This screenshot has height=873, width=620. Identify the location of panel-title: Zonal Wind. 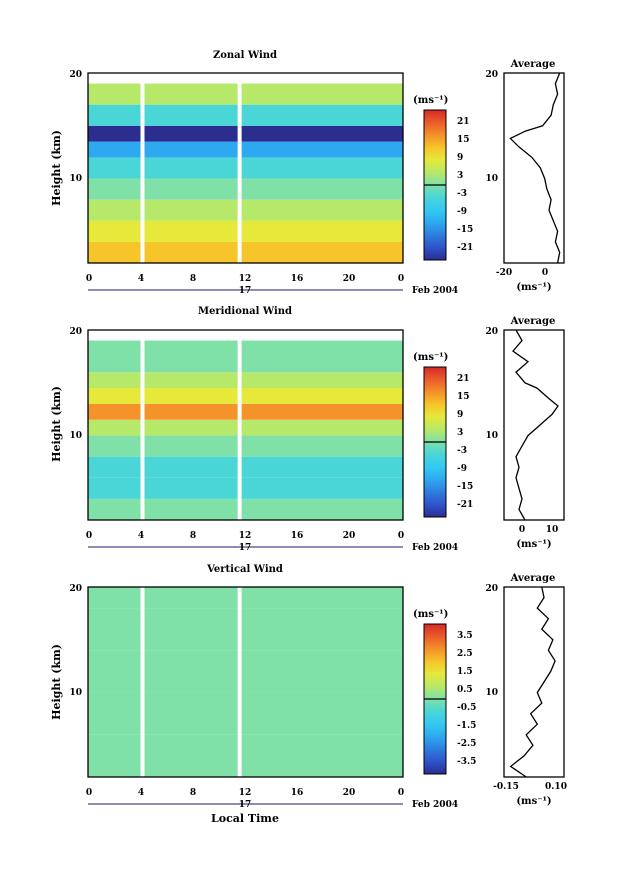
(245, 55).